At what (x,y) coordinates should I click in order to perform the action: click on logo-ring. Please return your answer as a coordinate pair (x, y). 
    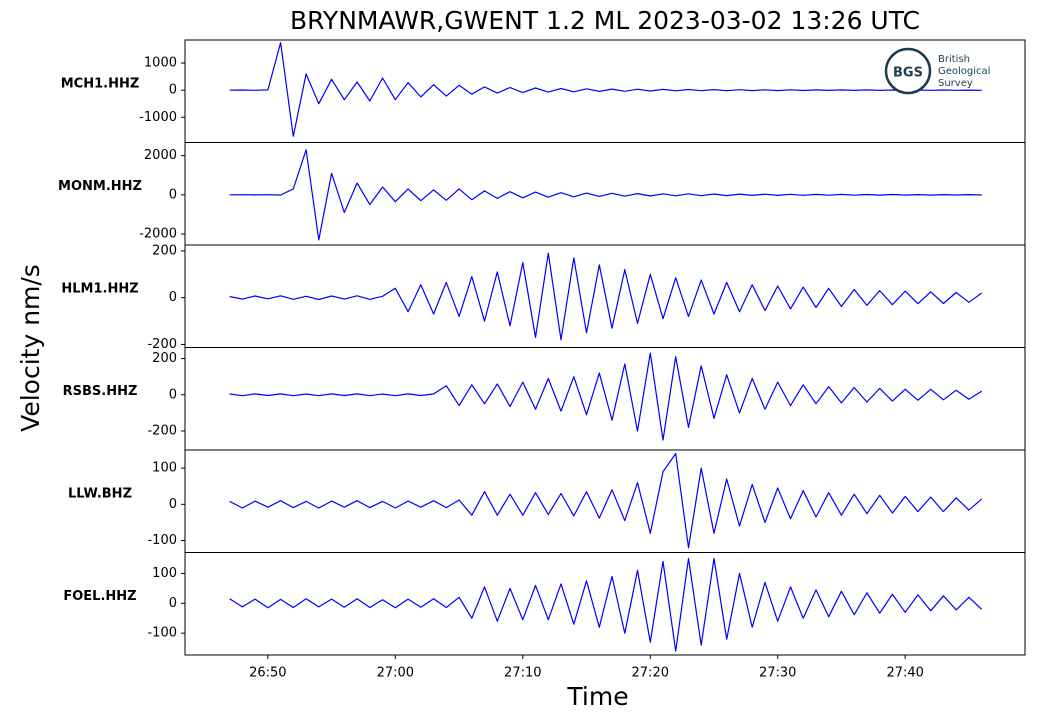
    Looking at the image, I should click on (908, 71).